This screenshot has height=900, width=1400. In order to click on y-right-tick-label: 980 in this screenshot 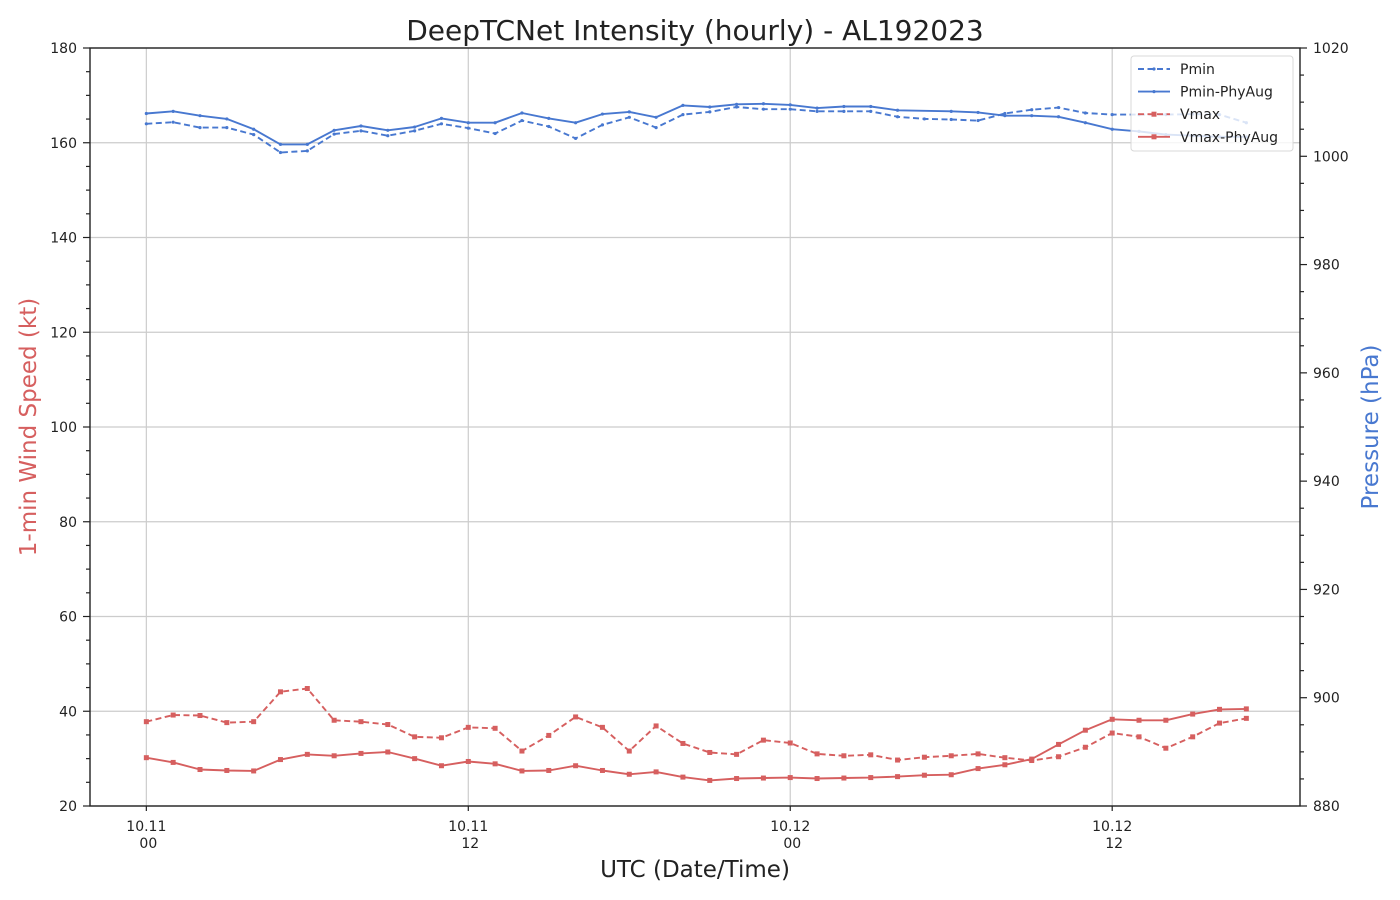, I will do `click(1326, 266)`.